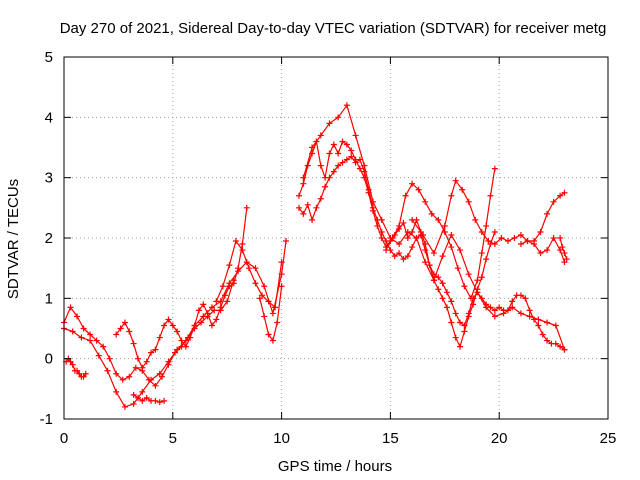 The width and height of the screenshot is (640, 480). What do you see at coordinates (49, 359) in the screenshot?
I see `y-tick-label: 0` at bounding box center [49, 359].